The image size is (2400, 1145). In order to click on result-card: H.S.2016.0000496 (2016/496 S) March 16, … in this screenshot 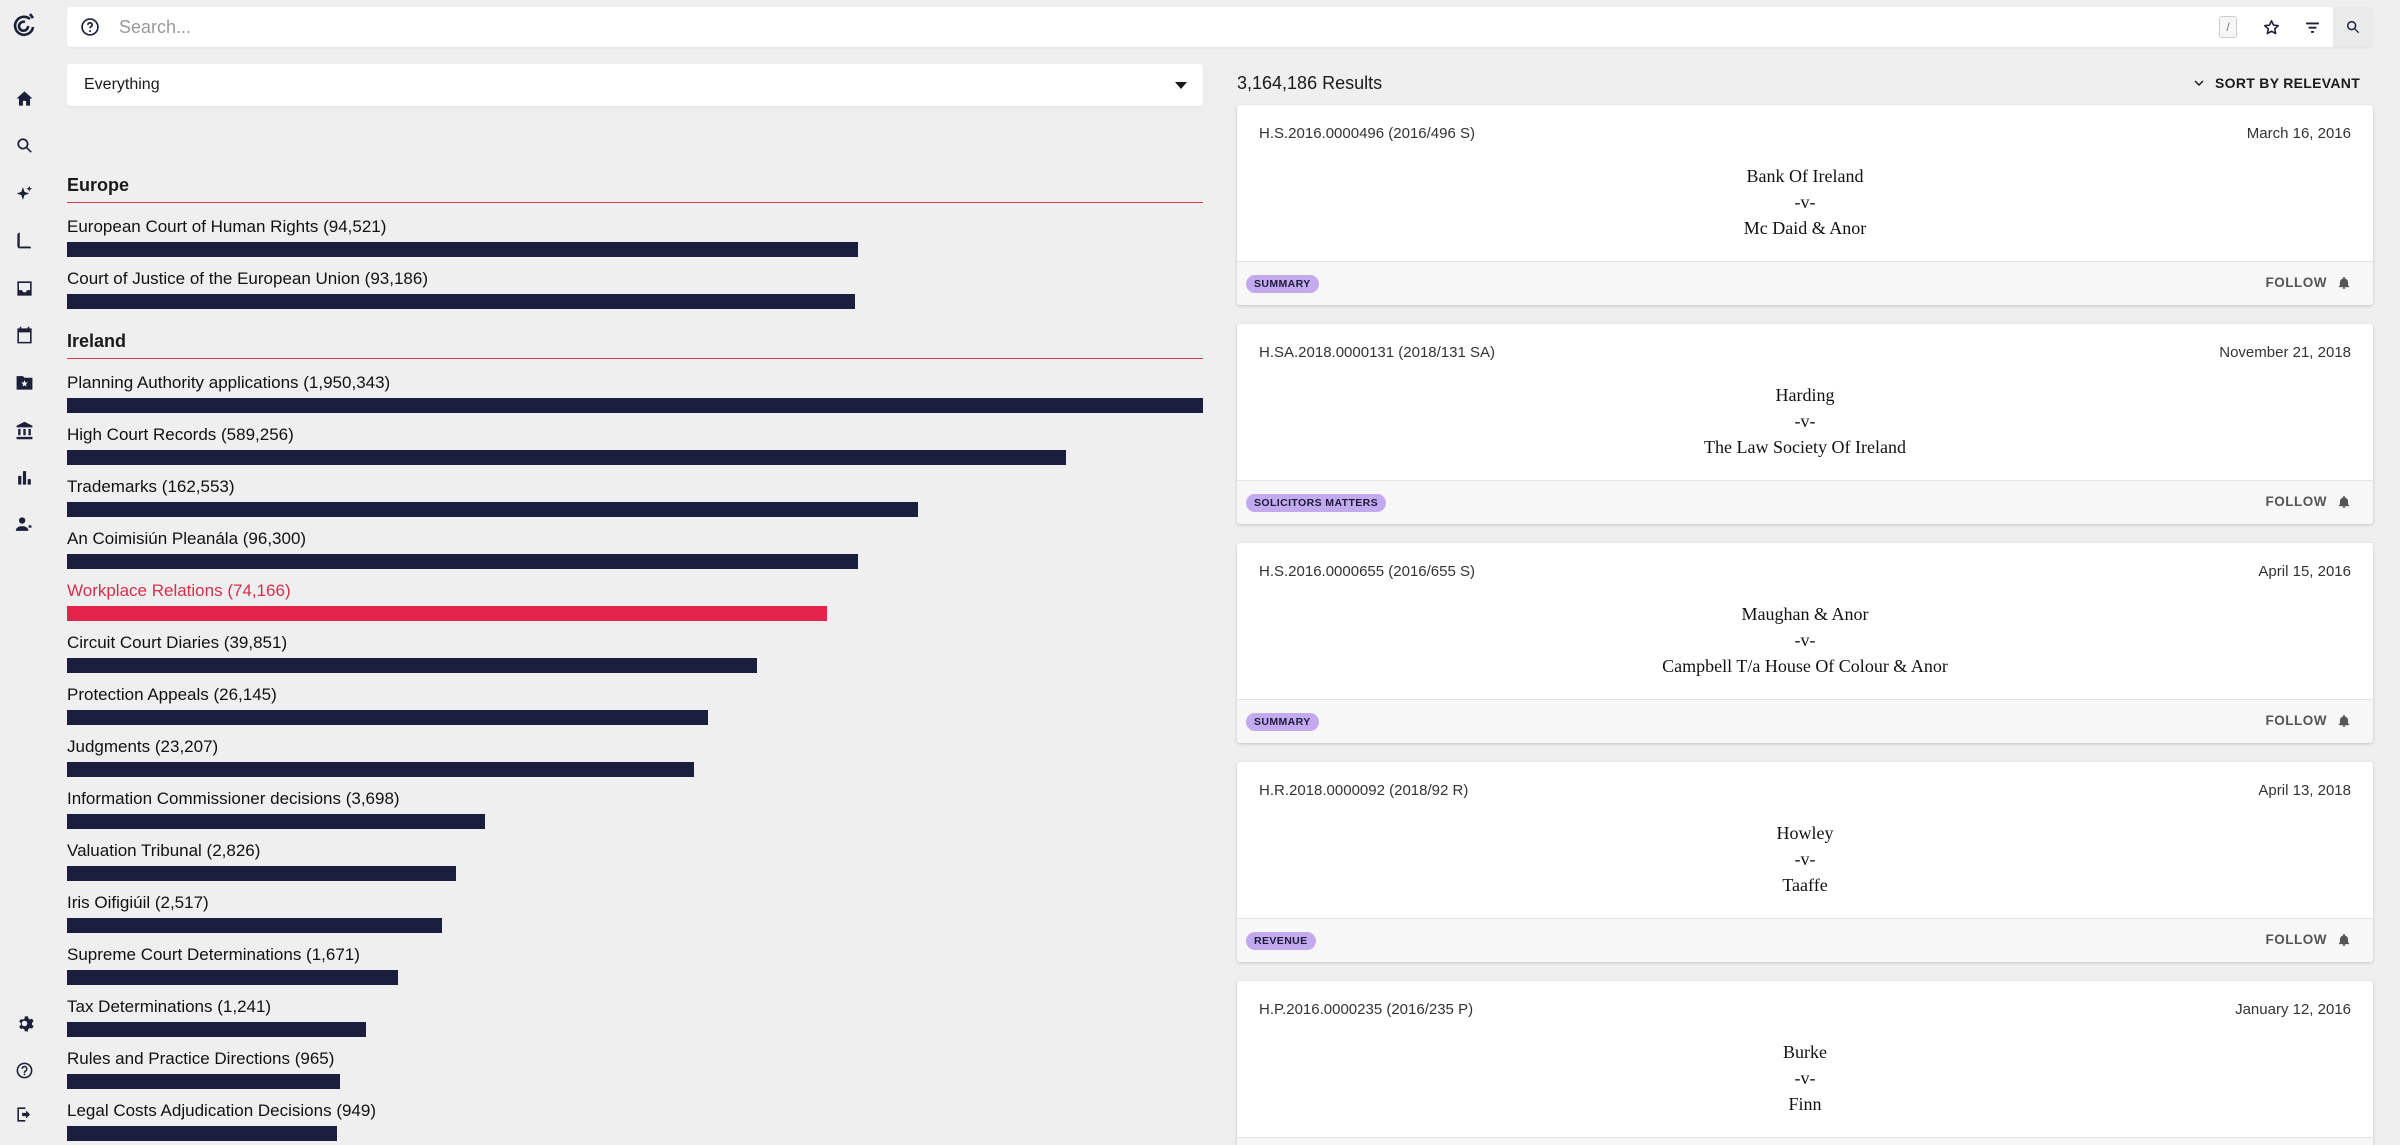, I will do `click(1805, 205)`.